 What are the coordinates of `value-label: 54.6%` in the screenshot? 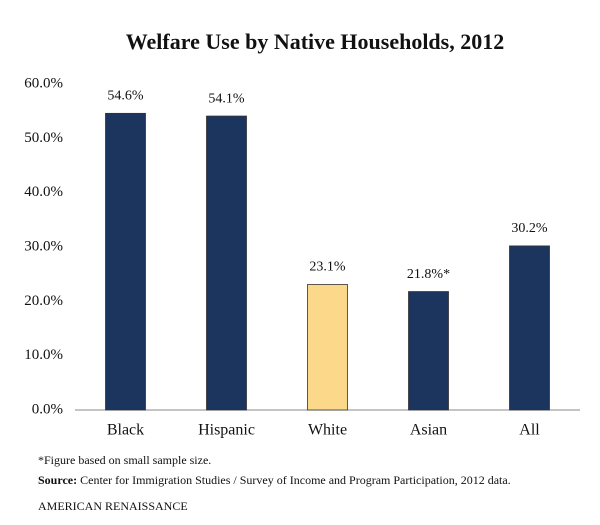 It's located at (125, 96).